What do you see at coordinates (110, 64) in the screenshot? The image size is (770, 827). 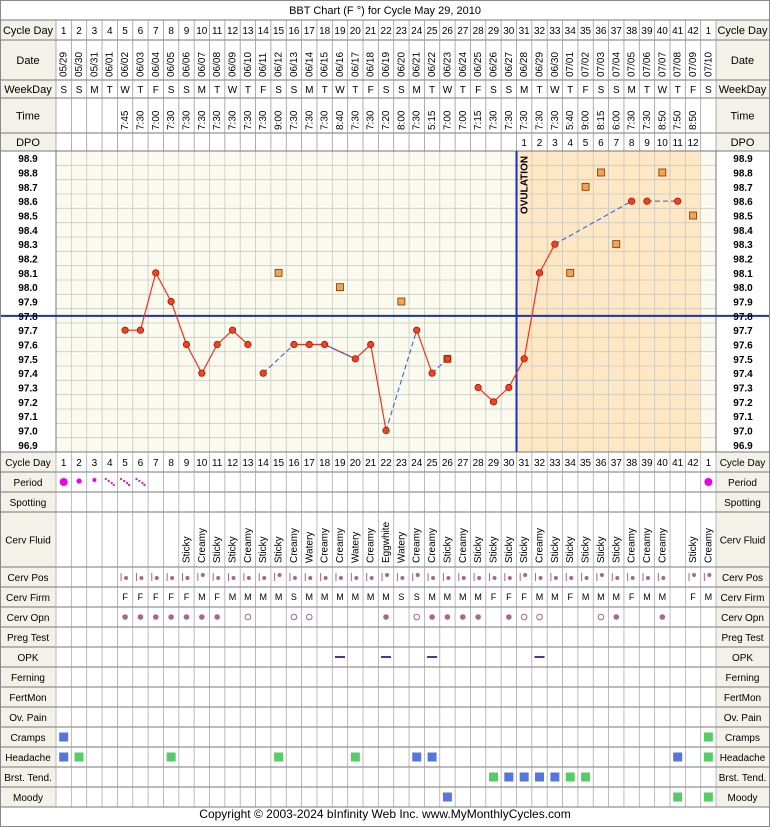 I see `date-label: 06/01` at bounding box center [110, 64].